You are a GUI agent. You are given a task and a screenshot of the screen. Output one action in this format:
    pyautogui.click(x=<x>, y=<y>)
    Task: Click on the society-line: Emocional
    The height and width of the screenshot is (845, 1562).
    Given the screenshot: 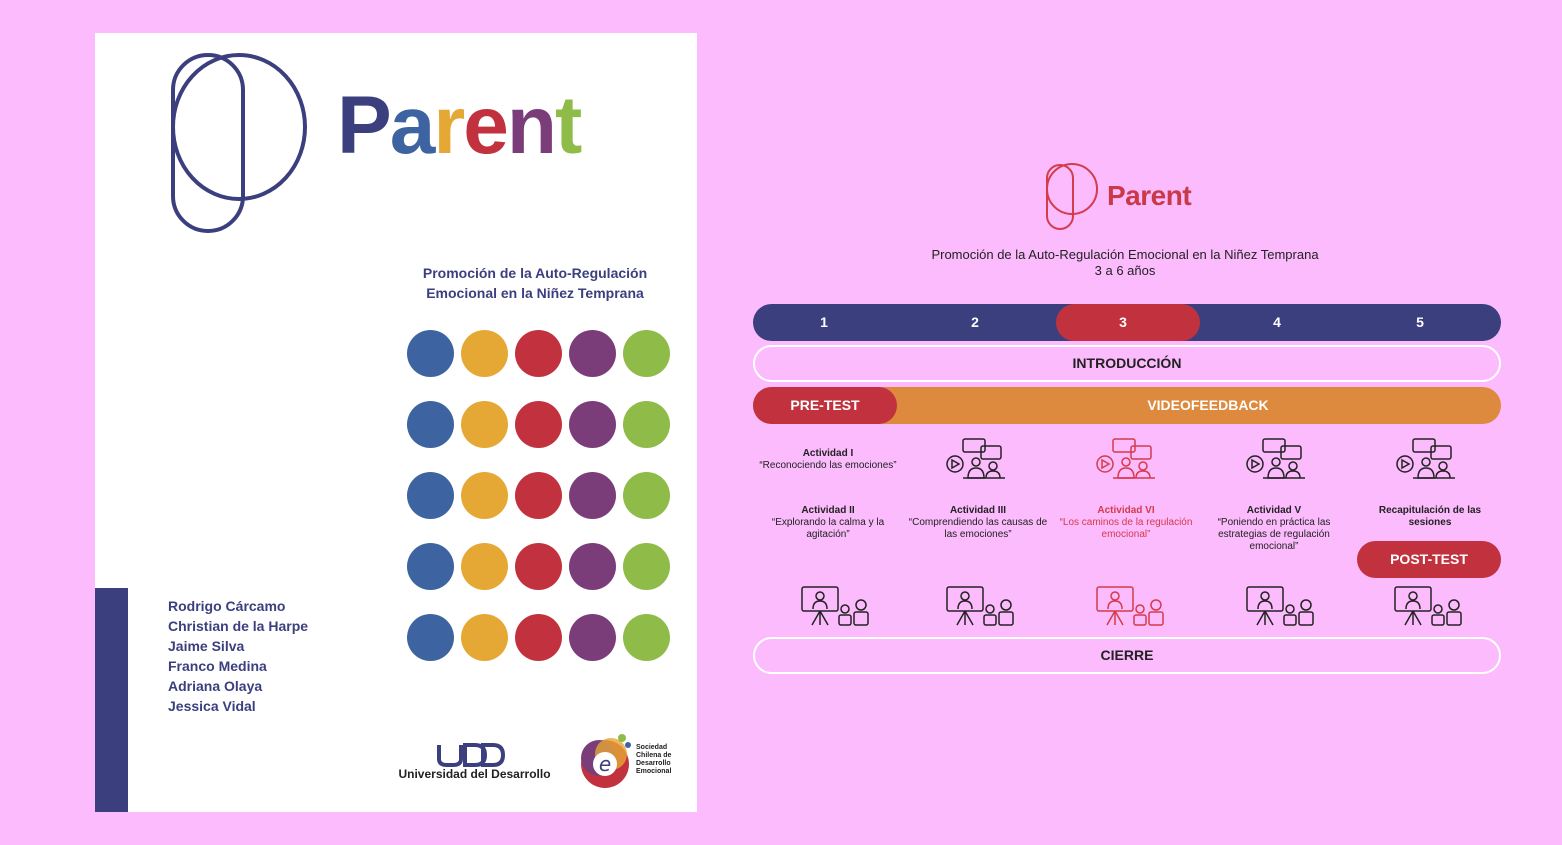 What is the action you would take?
    pyautogui.click(x=654, y=771)
    